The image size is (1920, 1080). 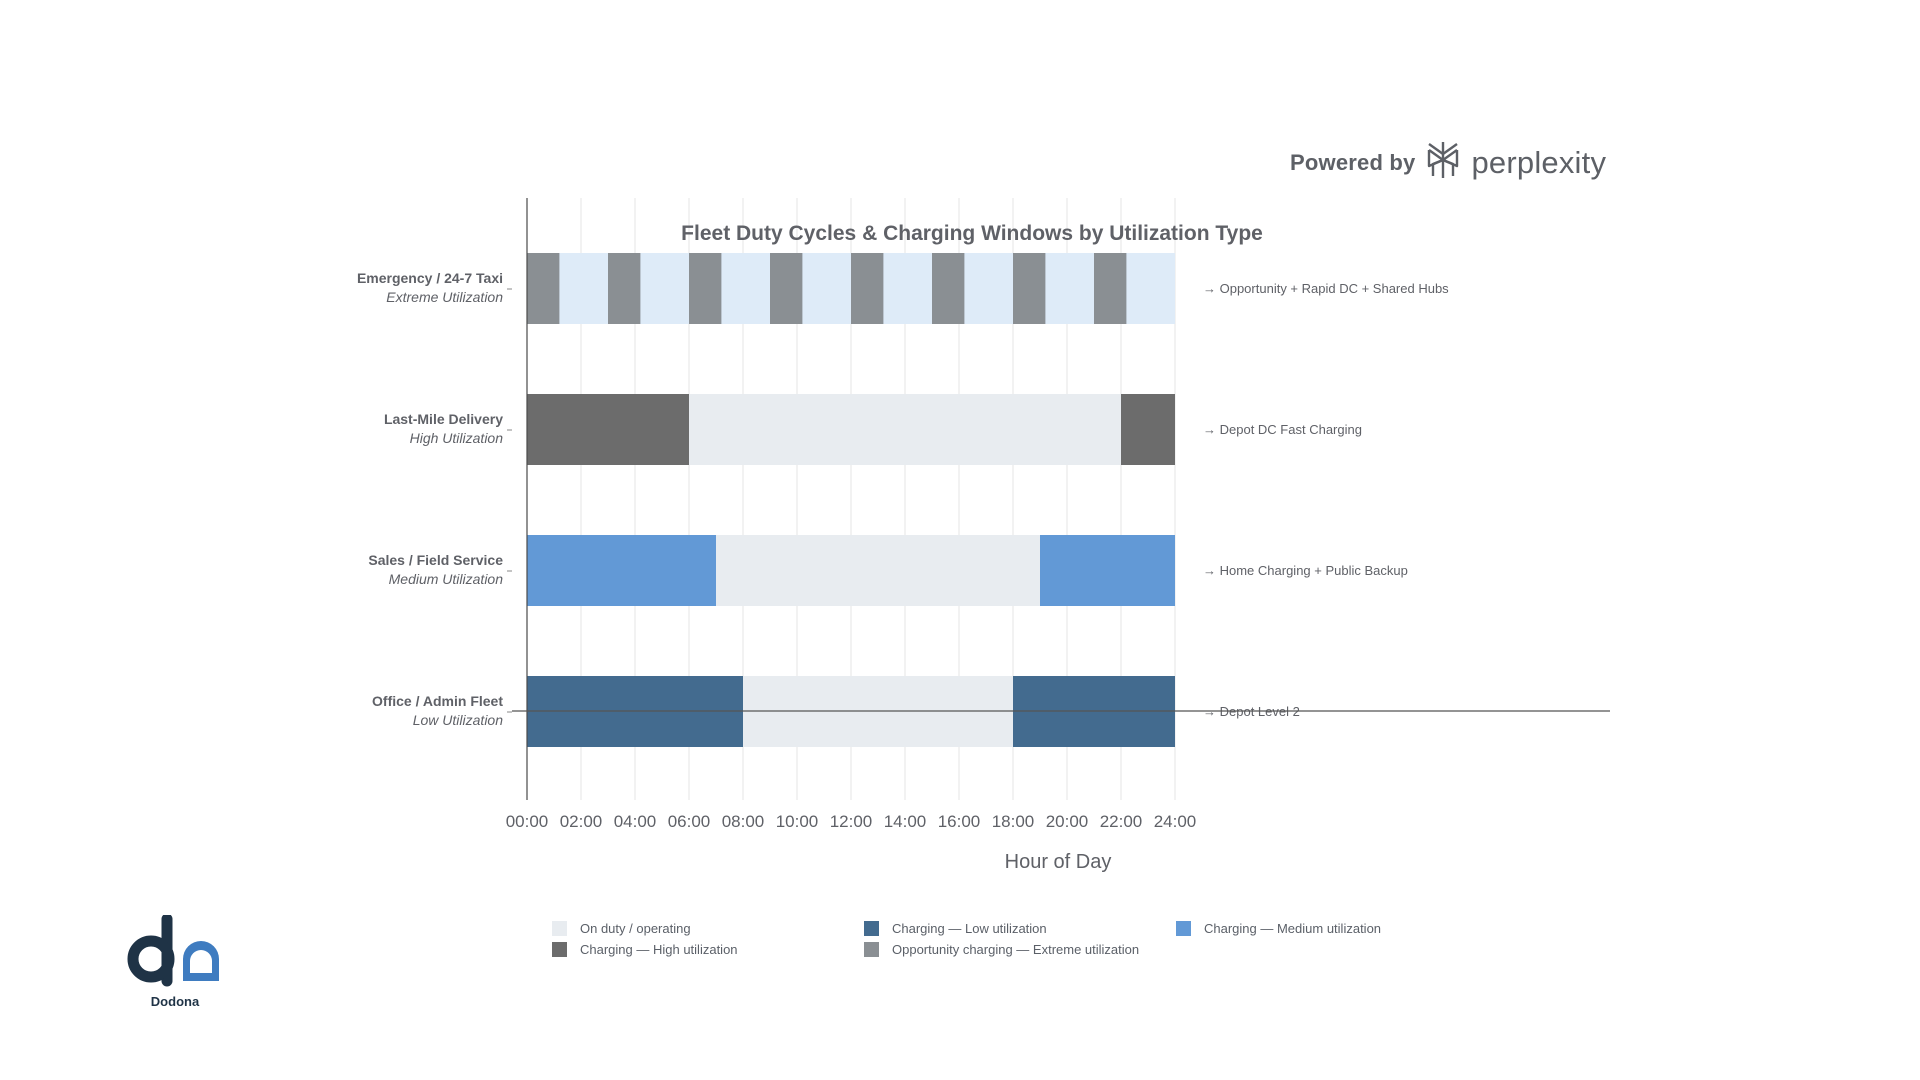 I want to click on x-tick-label: 02:00, so click(x=581, y=821).